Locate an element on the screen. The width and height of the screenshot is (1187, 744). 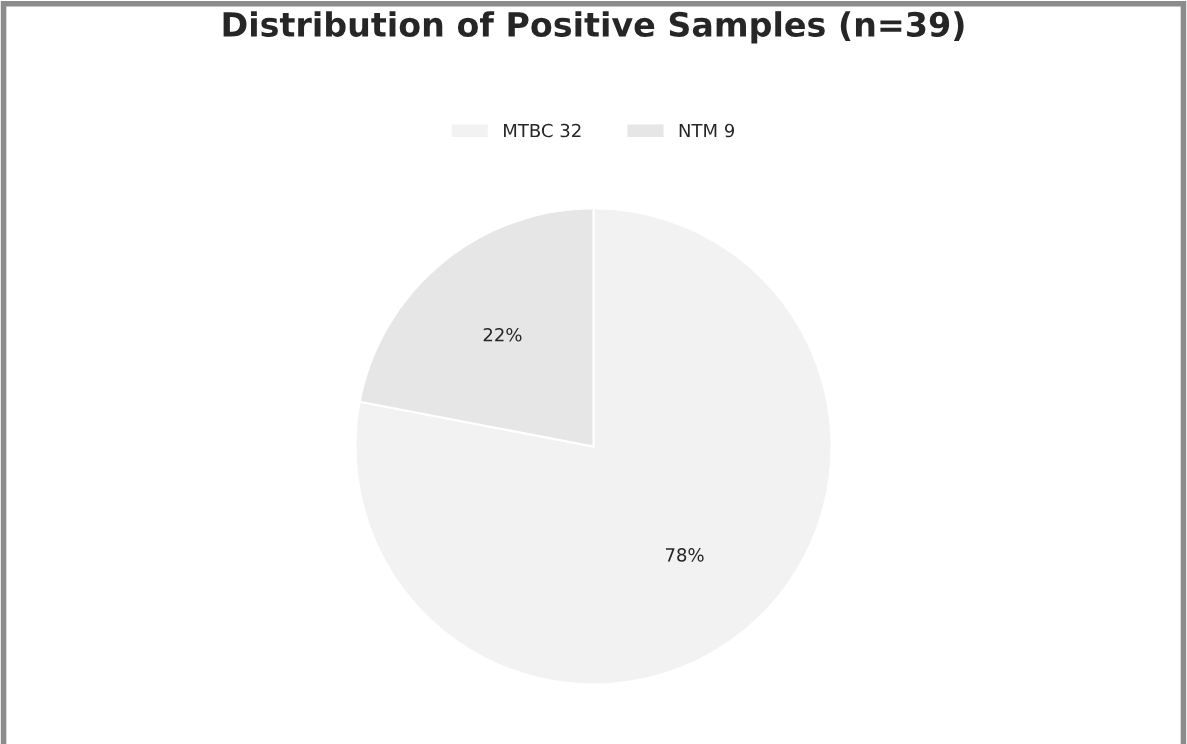
legend-label: NTM 9 is located at coordinates (707, 130).